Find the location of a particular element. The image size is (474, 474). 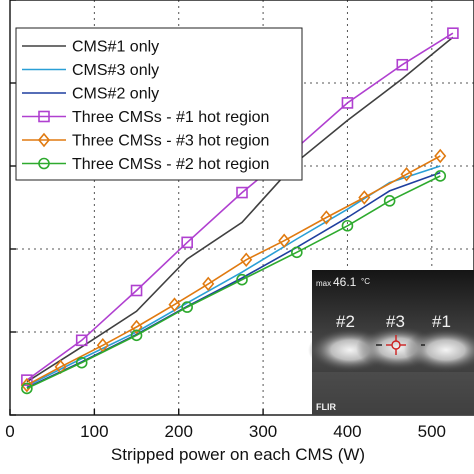

crosshair-icon is located at coordinates (396, 345).